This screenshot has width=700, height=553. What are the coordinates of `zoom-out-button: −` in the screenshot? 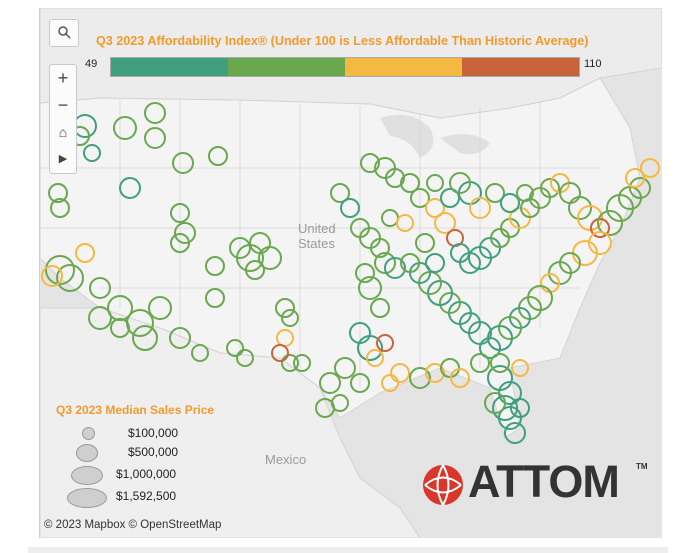 It's located at (63, 105).